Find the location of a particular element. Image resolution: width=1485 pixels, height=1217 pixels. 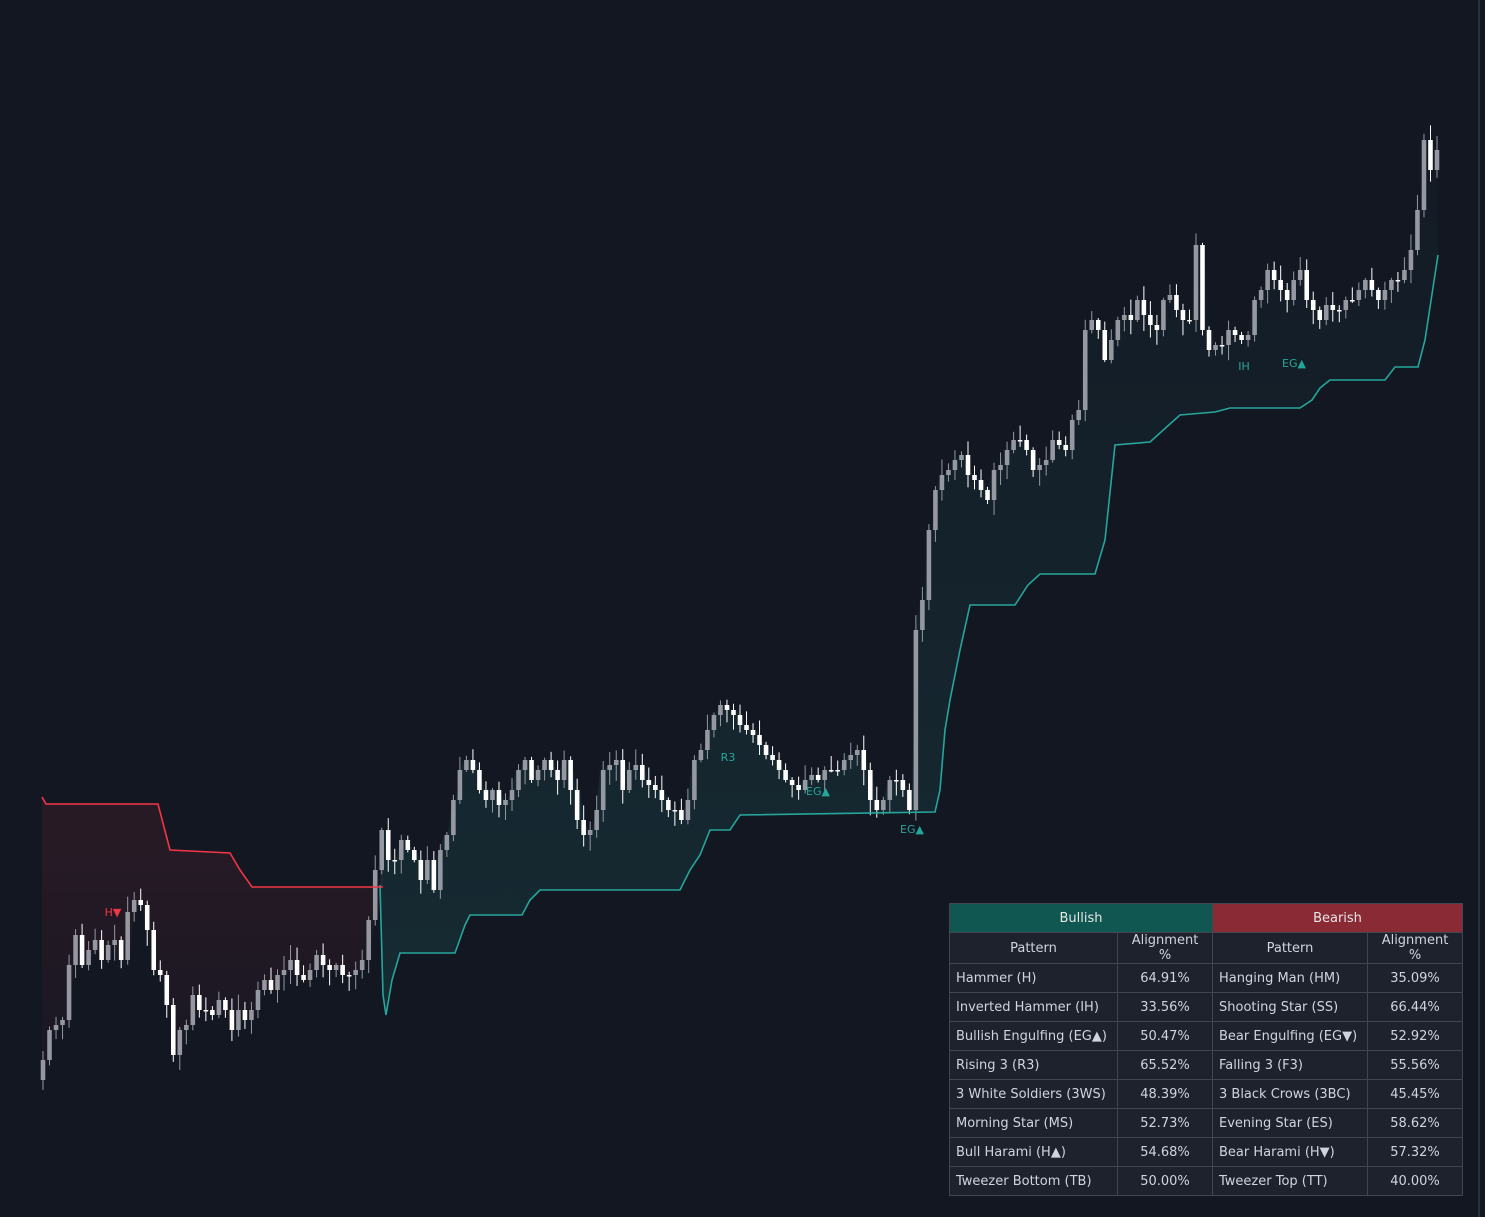

bull-pattern-name: Rising 3 (R3) is located at coordinates (1033, 1065).